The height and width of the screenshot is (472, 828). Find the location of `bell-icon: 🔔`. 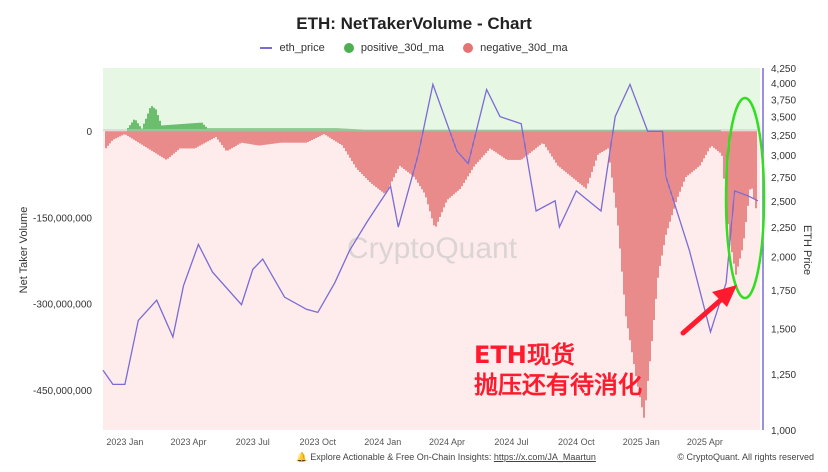

bell-icon: 🔔 is located at coordinates (302, 457).